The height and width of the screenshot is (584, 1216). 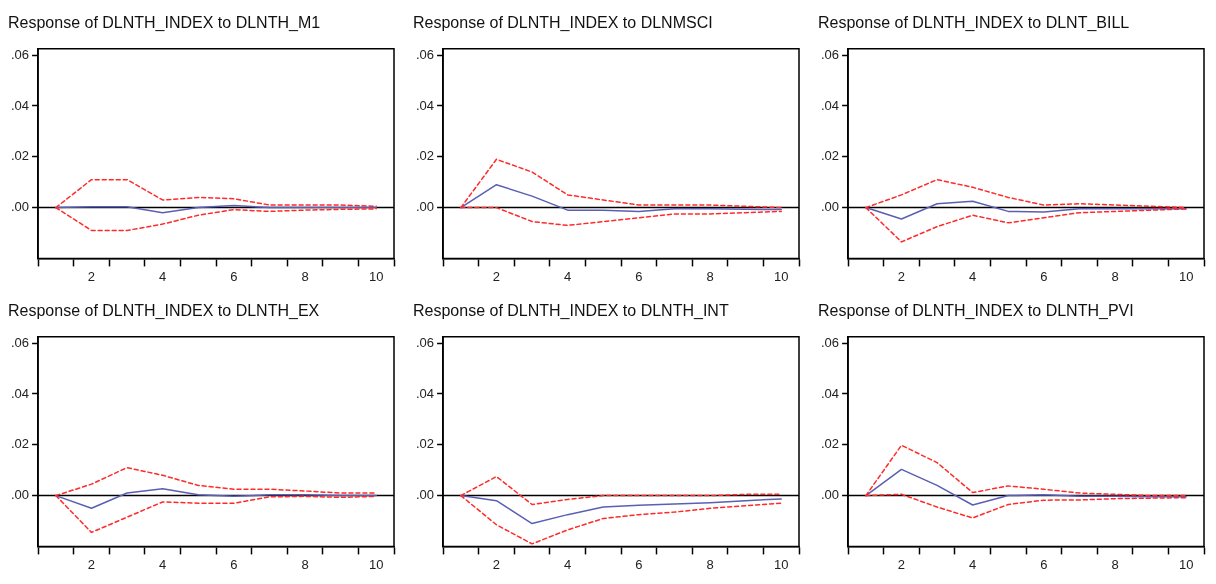 What do you see at coordinates (976, 311) in the screenshot?
I see `chart-title: Response of DLNTH_INDEX to DLNTH_PVI` at bounding box center [976, 311].